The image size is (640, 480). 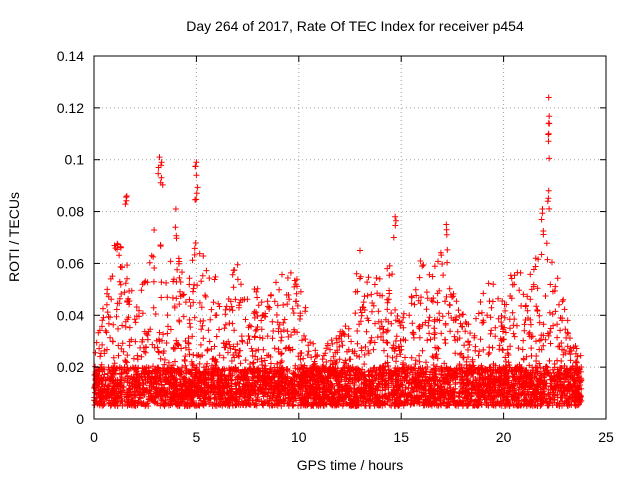 What do you see at coordinates (70, 212) in the screenshot?
I see `y-tick-label: 0.08` at bounding box center [70, 212].